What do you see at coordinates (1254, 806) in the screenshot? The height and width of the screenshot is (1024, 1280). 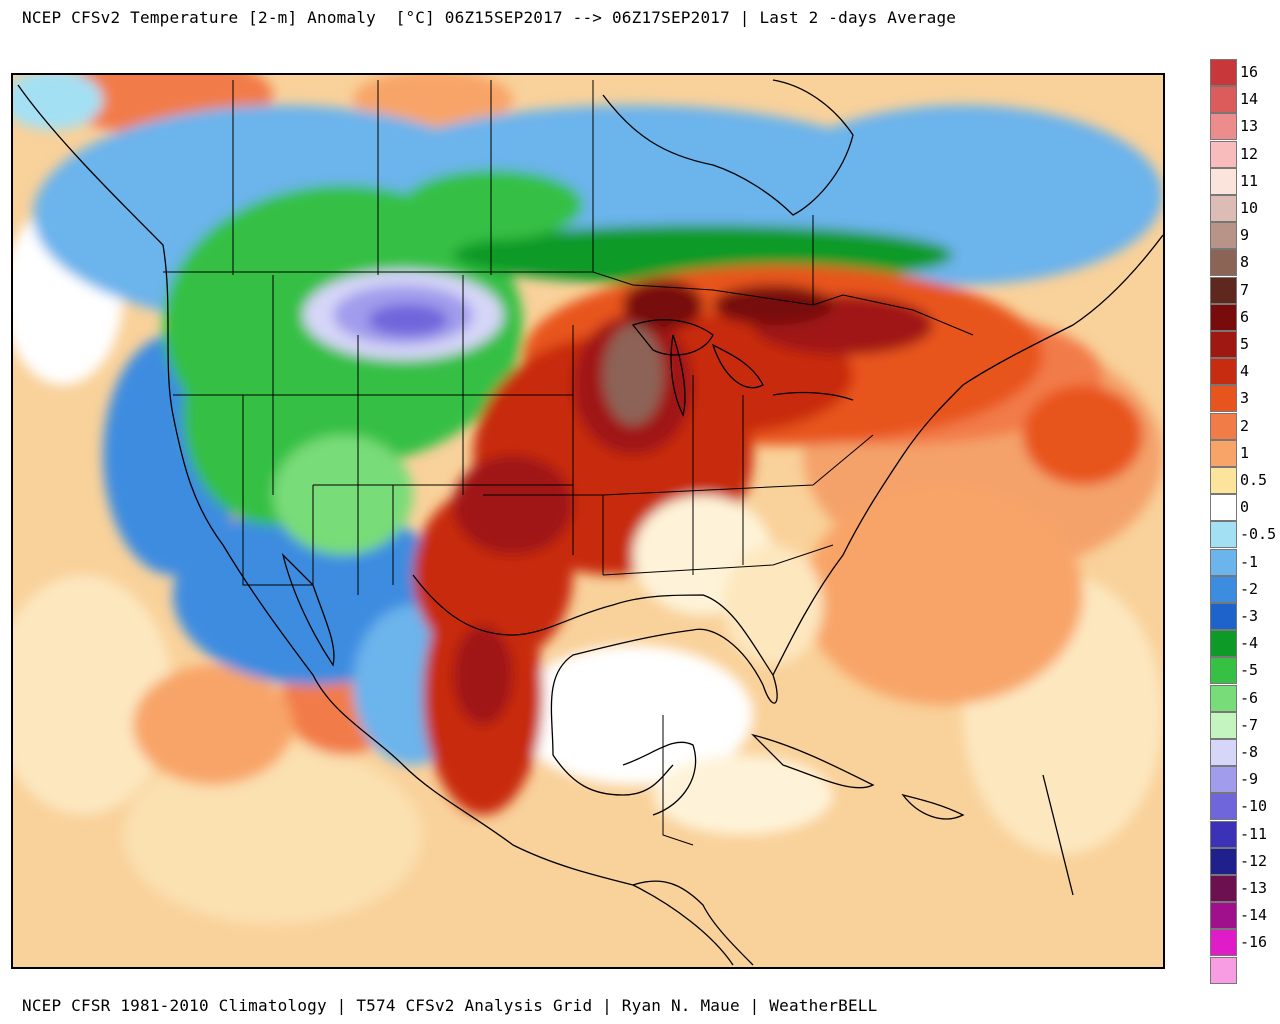 I see `legend-label: -10` at bounding box center [1254, 806].